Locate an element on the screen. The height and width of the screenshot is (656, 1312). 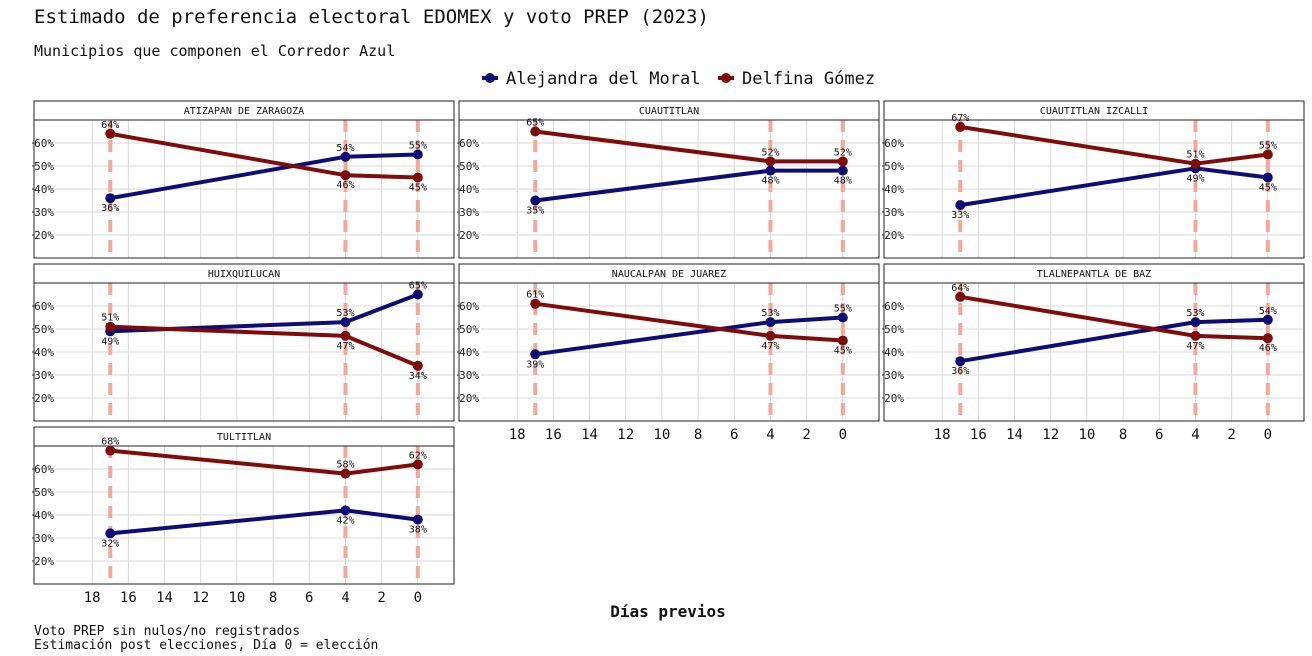
data-label: 46% is located at coordinates (1268, 348).